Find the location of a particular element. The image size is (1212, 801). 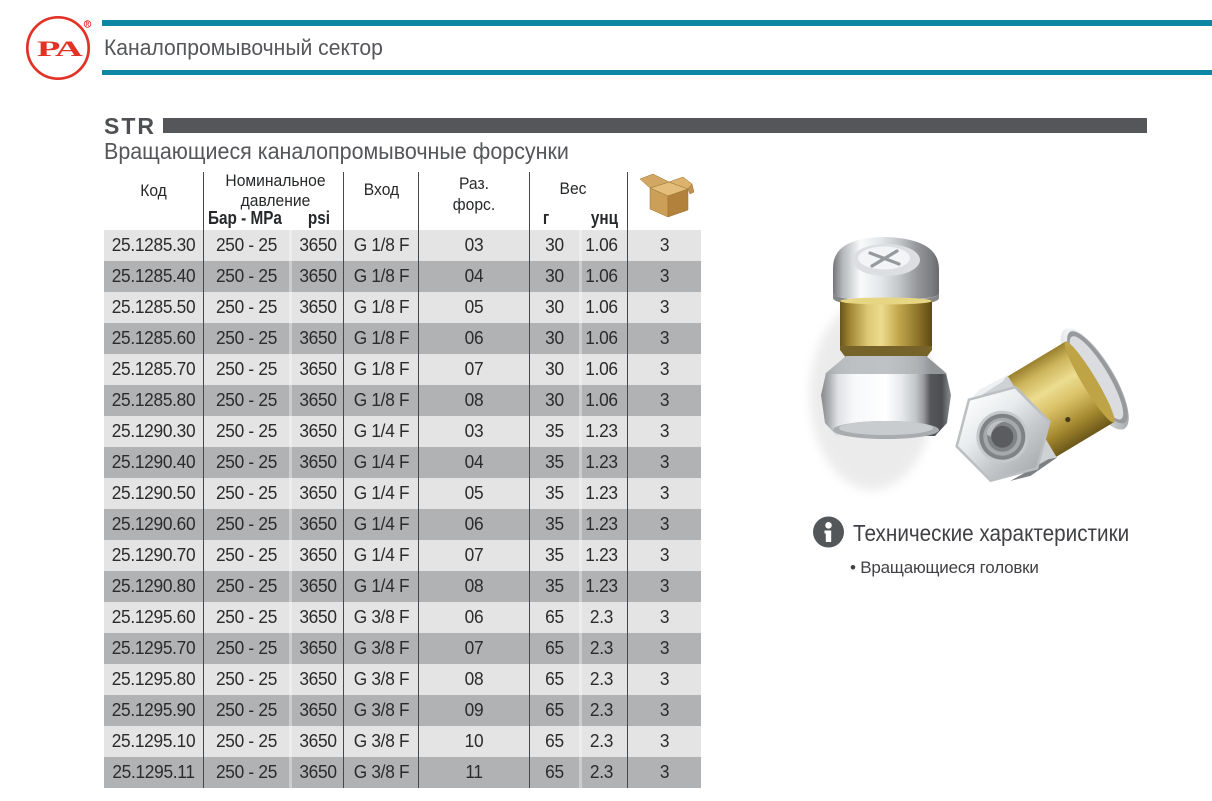

svg-text: PA is located at coordinates (60, 48).